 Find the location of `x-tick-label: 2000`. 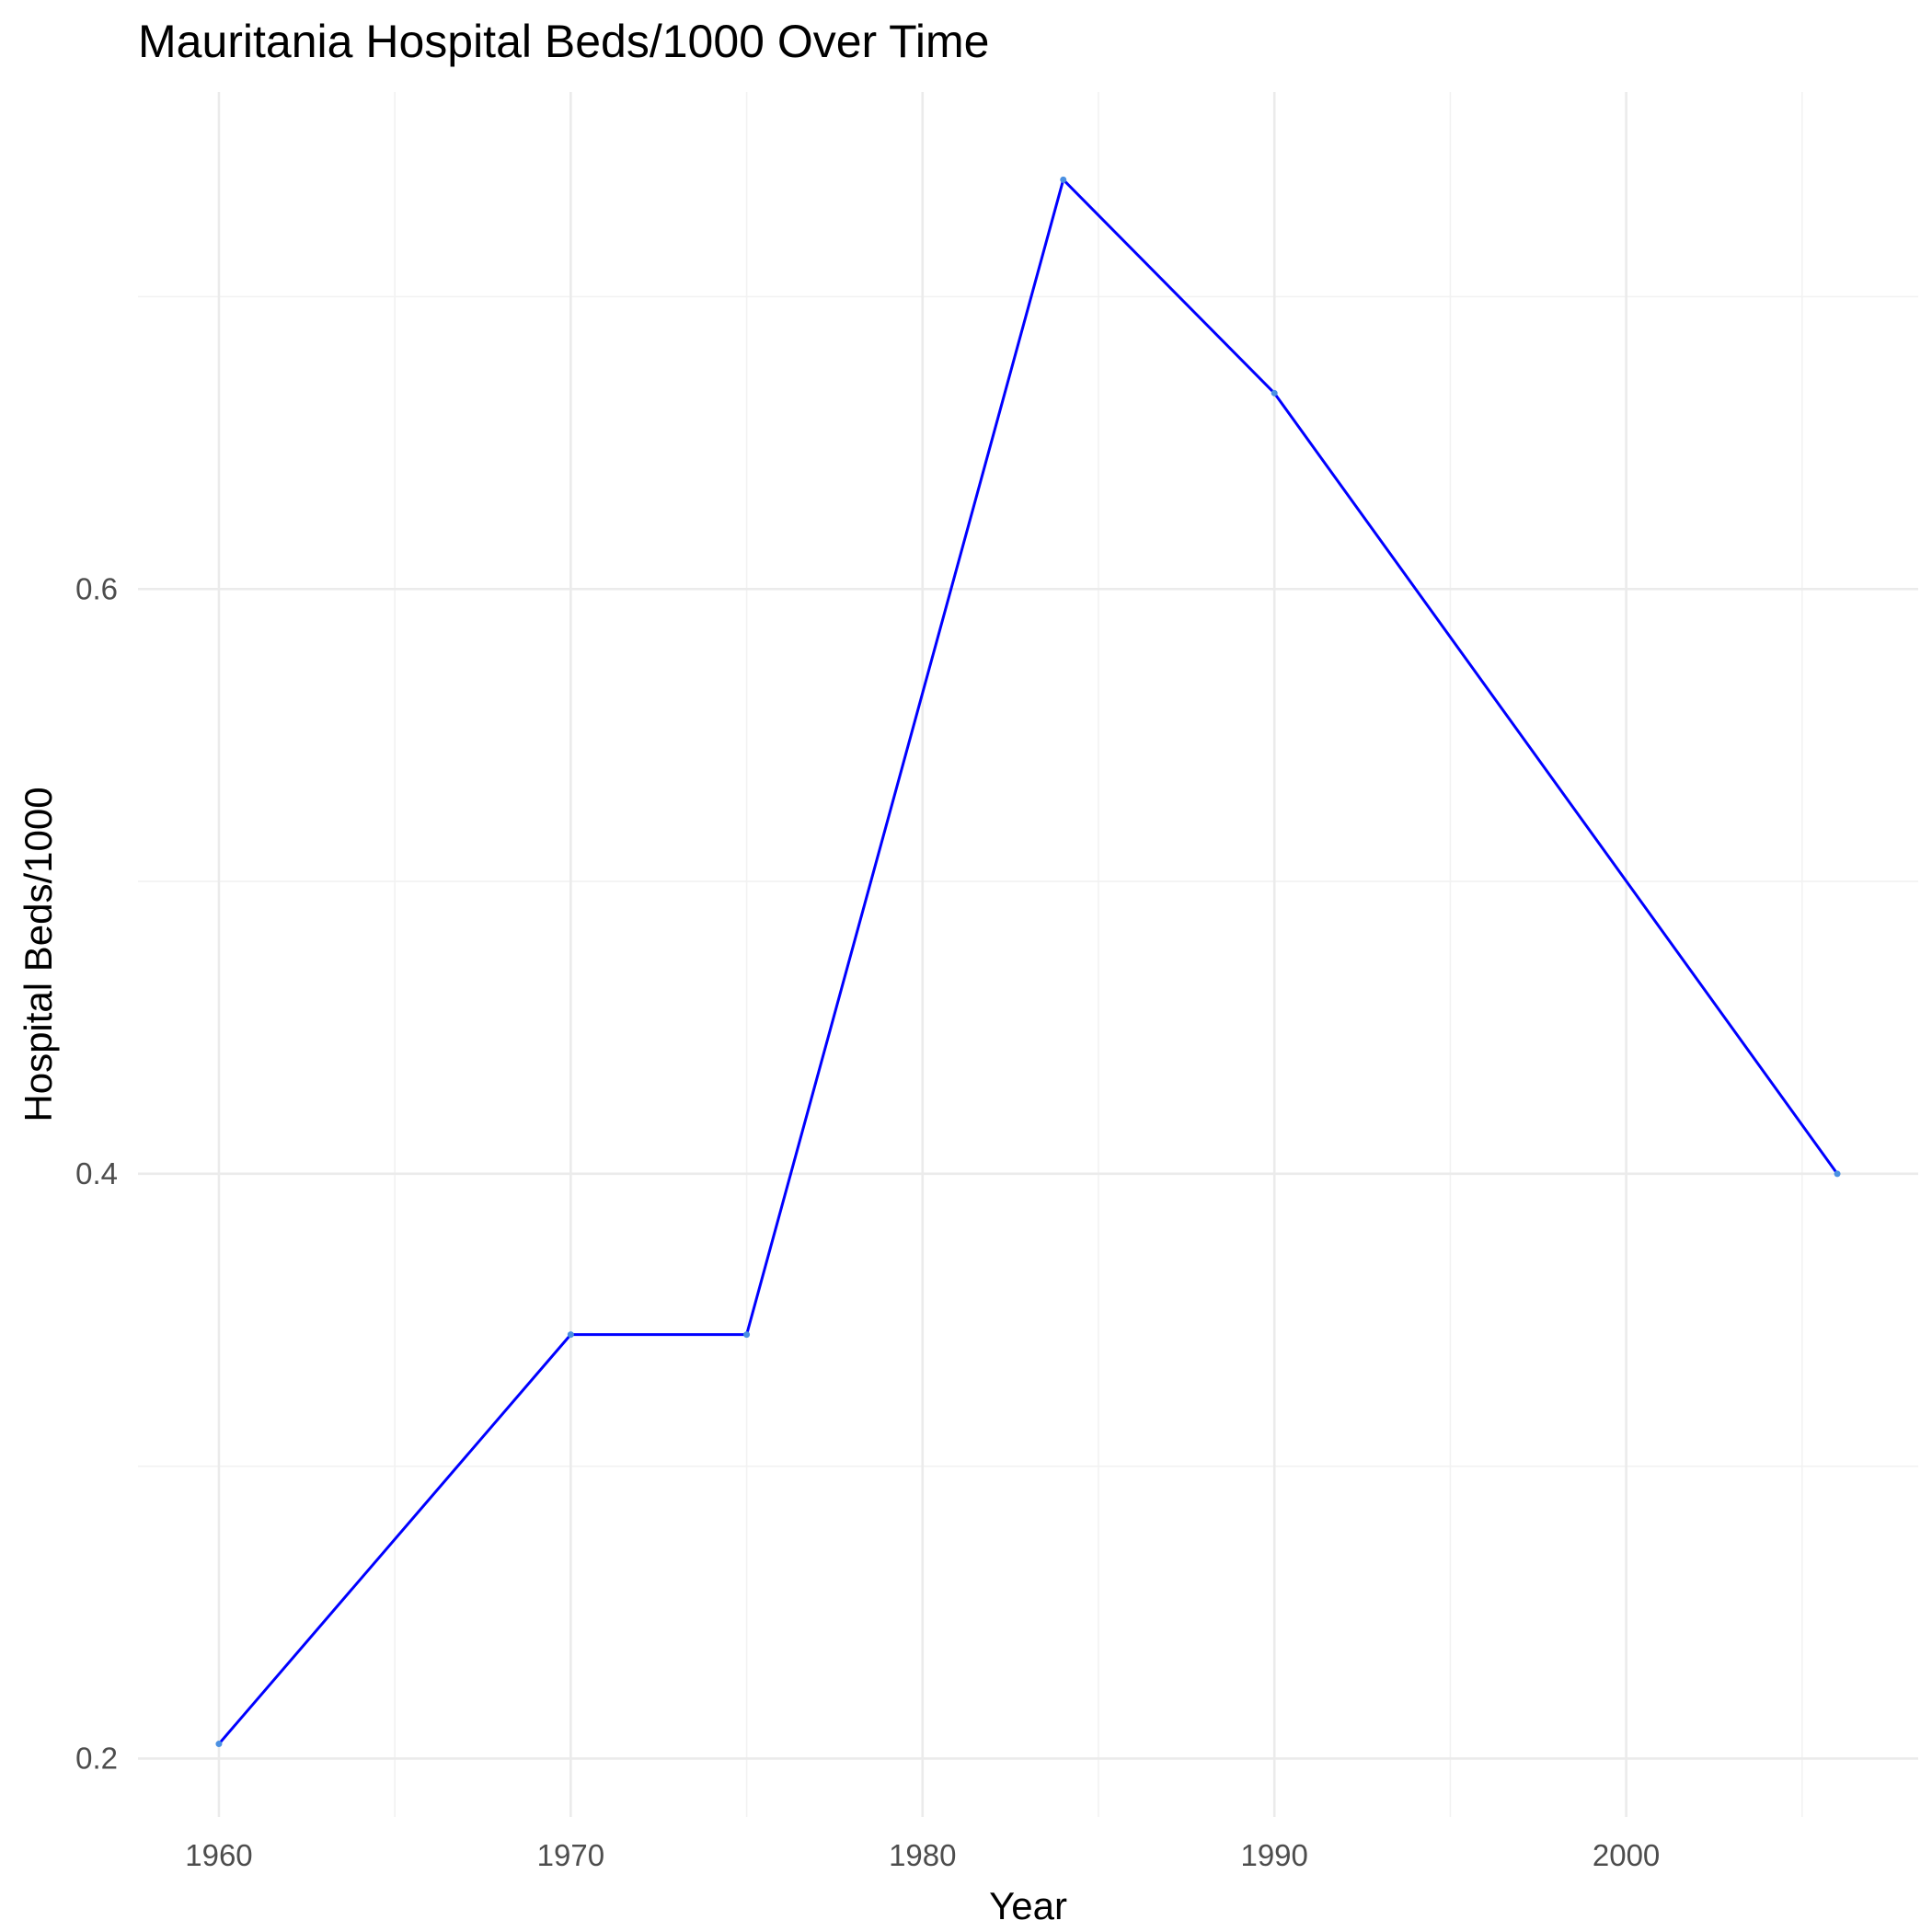

x-tick-label: 2000 is located at coordinates (1626, 1855).